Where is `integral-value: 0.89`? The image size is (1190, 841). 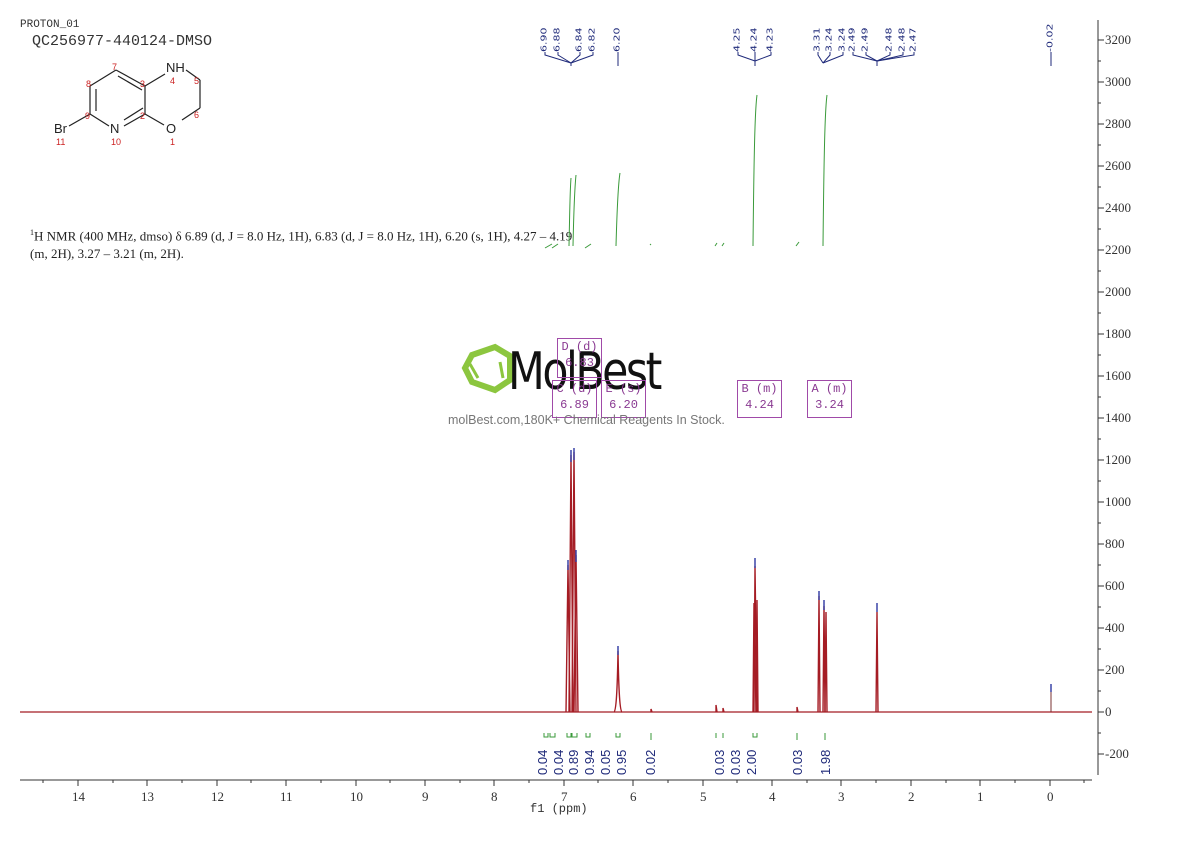
integral-value: 0.89 is located at coordinates (573, 762).